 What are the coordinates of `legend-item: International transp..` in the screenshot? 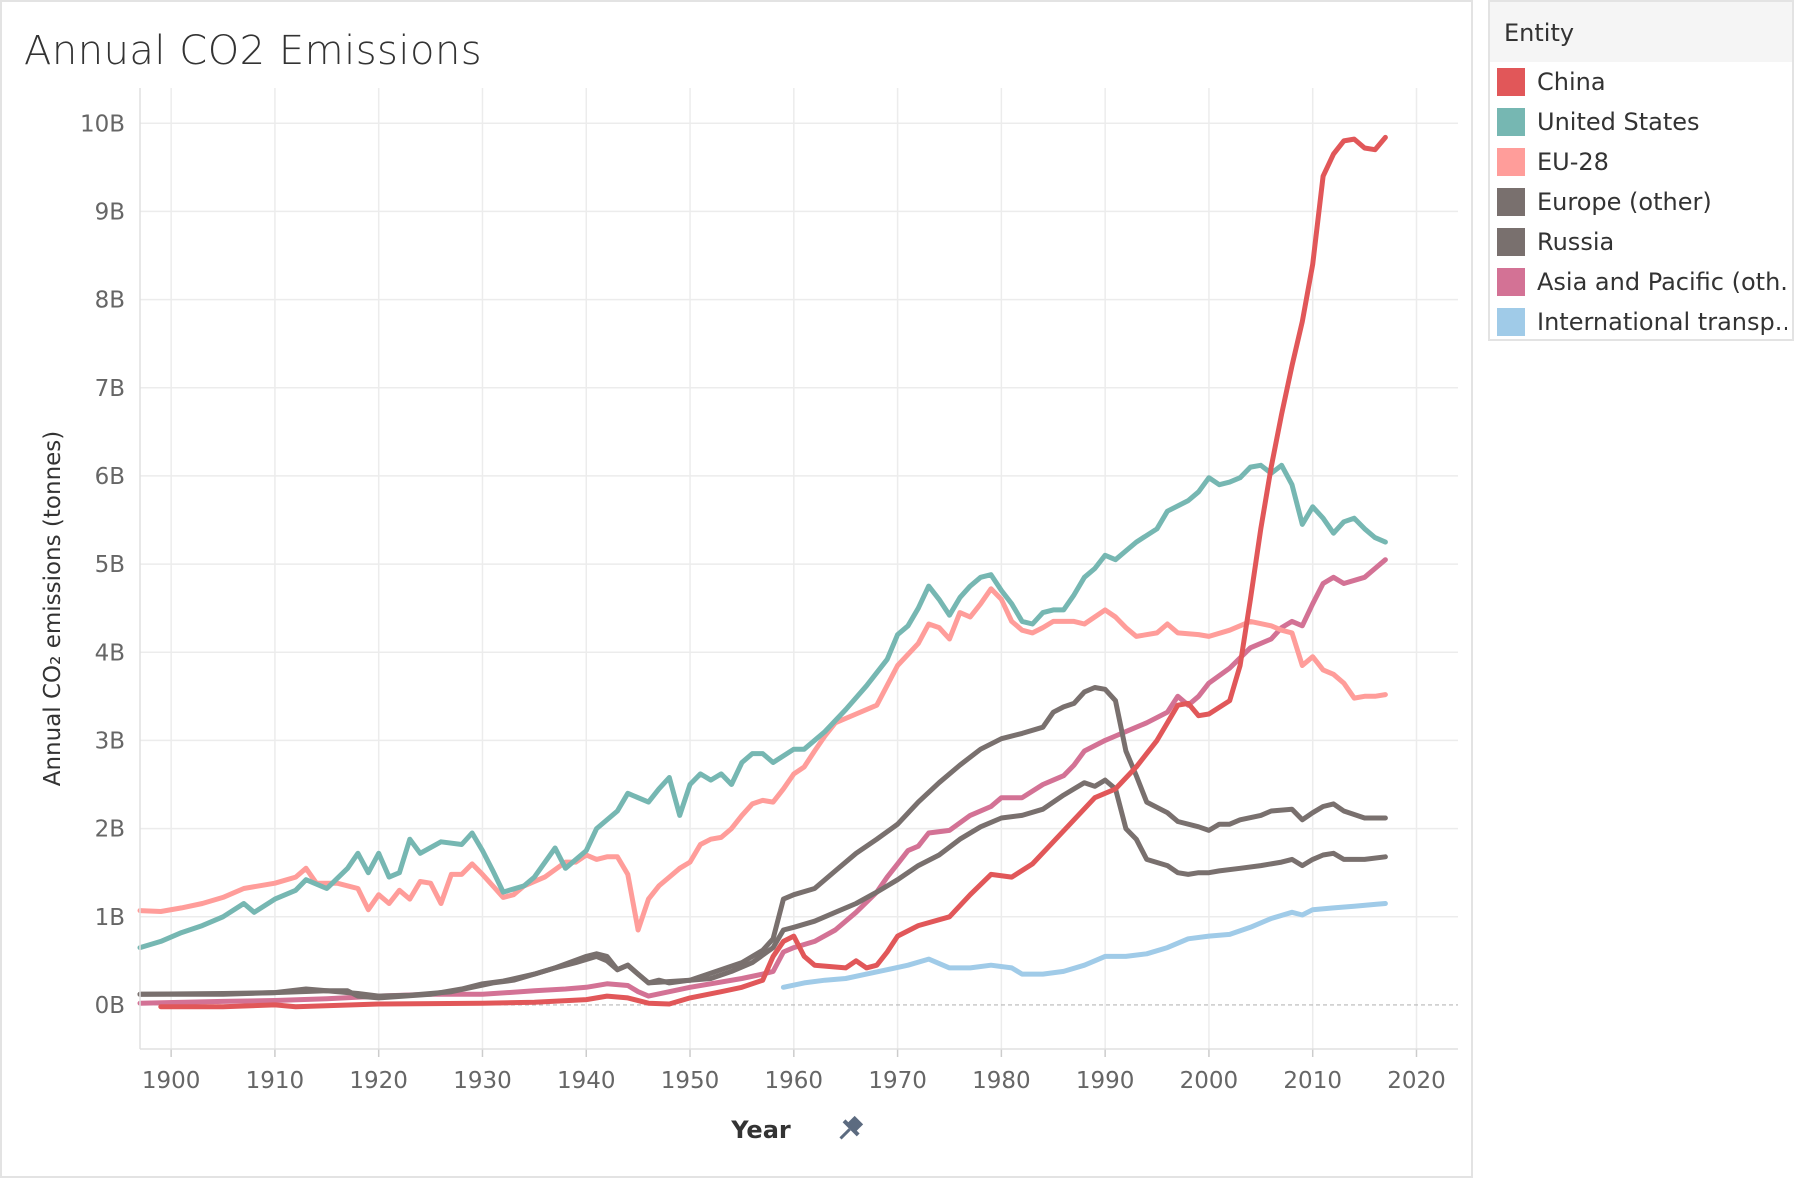 It's located at (1641, 322).